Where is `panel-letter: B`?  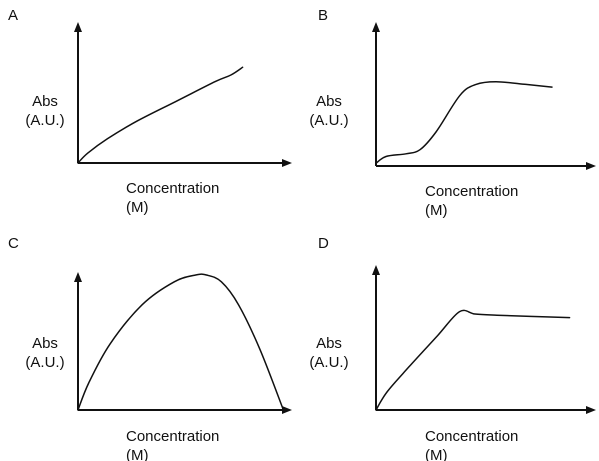
panel-letter: B is located at coordinates (323, 15).